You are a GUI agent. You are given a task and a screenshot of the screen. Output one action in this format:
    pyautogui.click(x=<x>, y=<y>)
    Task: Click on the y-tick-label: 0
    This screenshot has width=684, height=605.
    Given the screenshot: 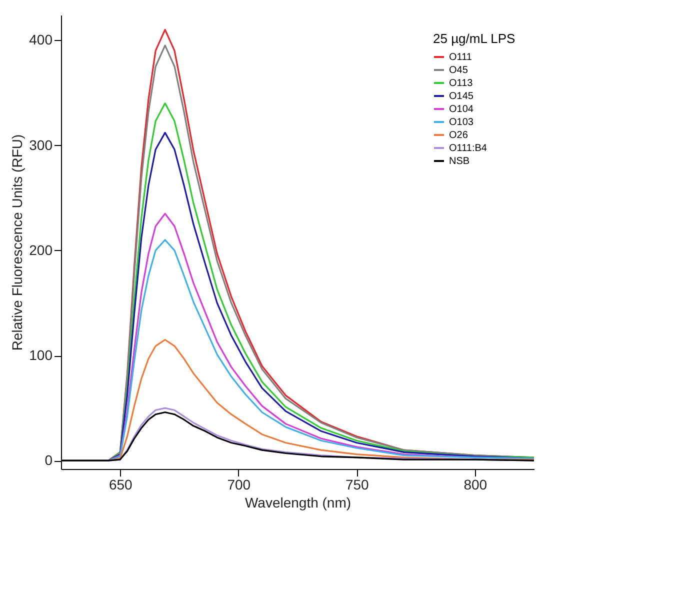 What is the action you would take?
    pyautogui.click(x=48, y=460)
    